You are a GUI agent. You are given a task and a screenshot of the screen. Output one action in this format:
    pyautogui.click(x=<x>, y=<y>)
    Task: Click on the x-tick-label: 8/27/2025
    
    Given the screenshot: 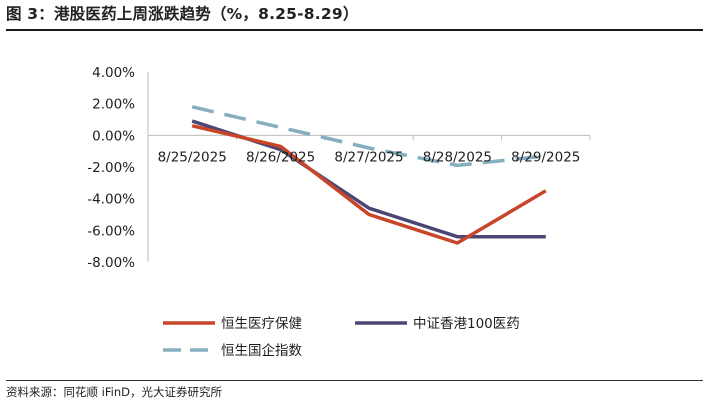 What is the action you would take?
    pyautogui.click(x=368, y=157)
    